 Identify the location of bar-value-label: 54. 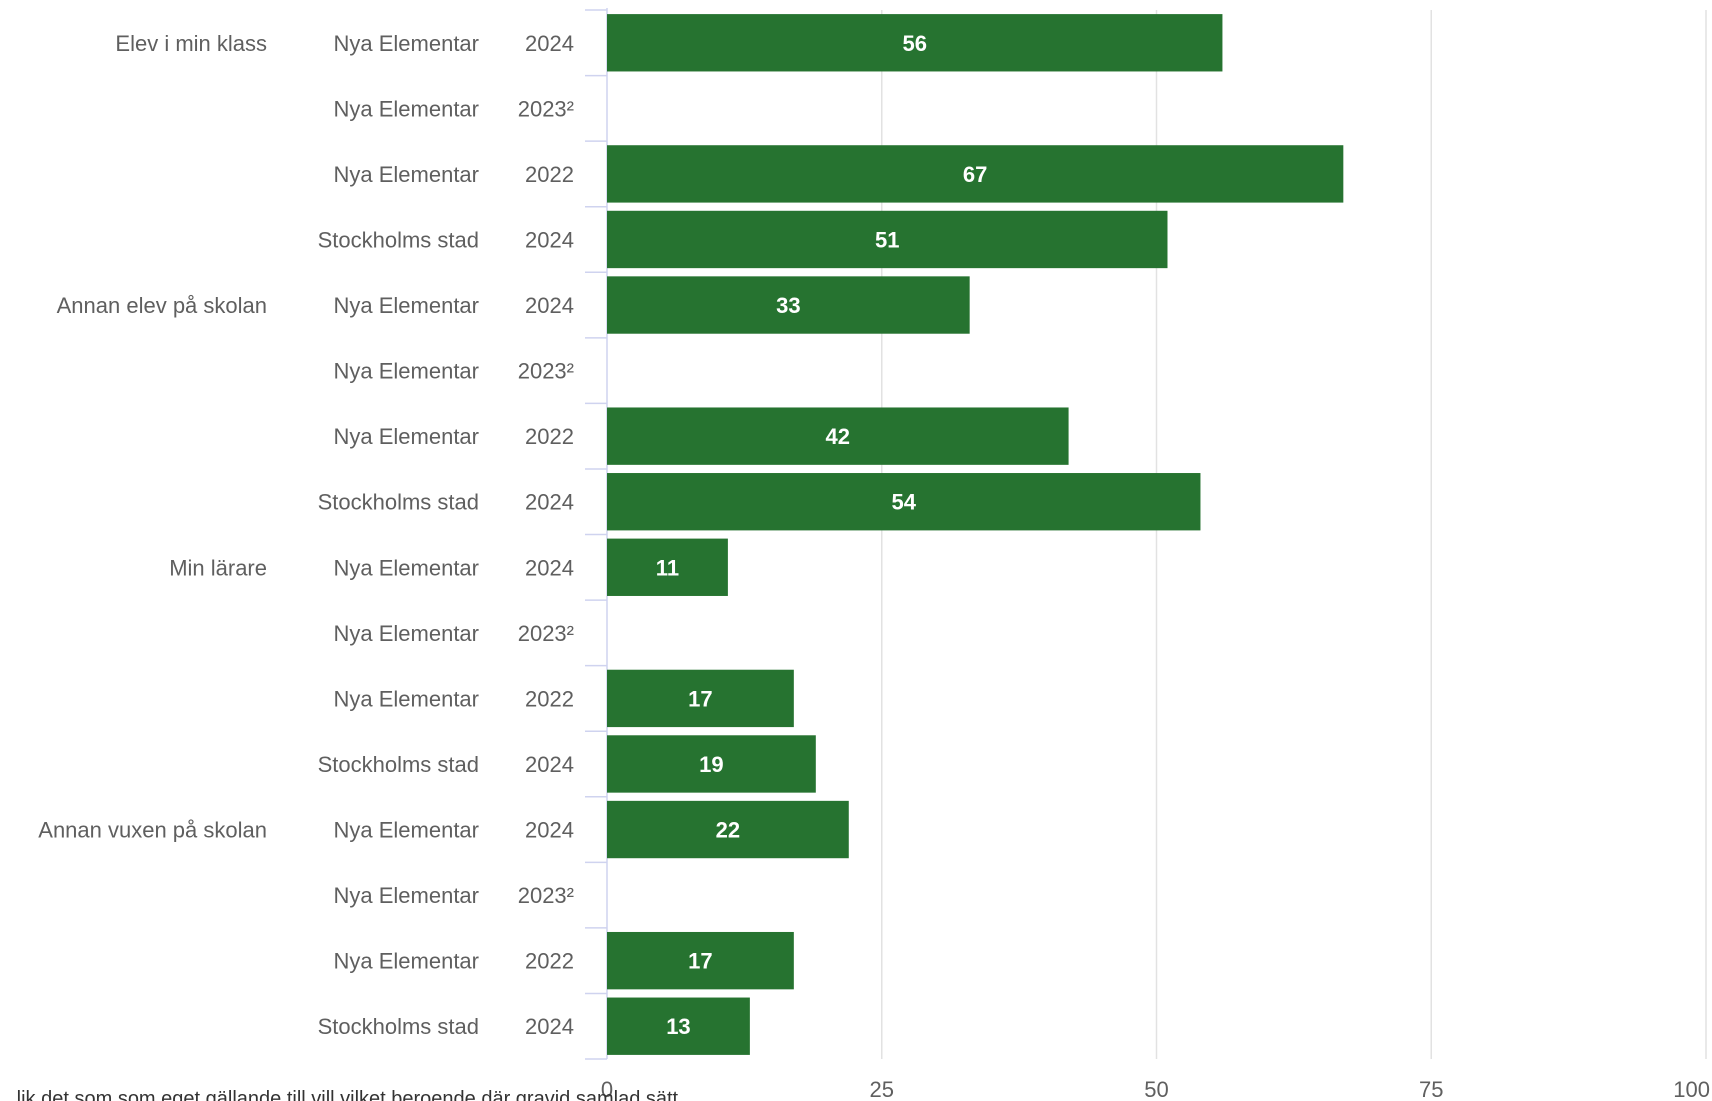
(903, 502).